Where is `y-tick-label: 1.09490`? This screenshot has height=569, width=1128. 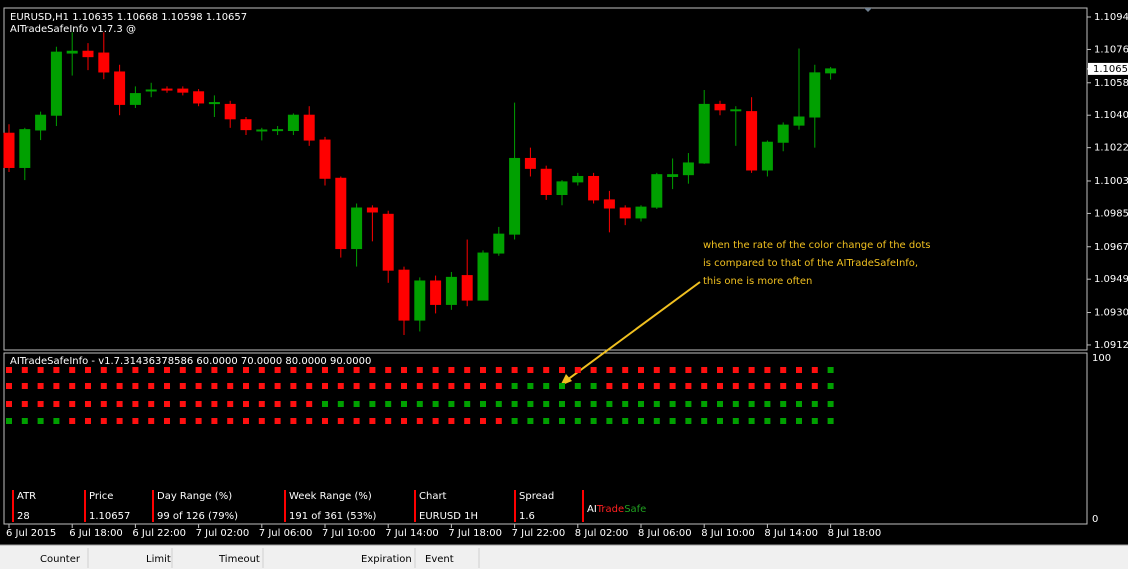
y-tick-label: 1.09490 is located at coordinates (1111, 279).